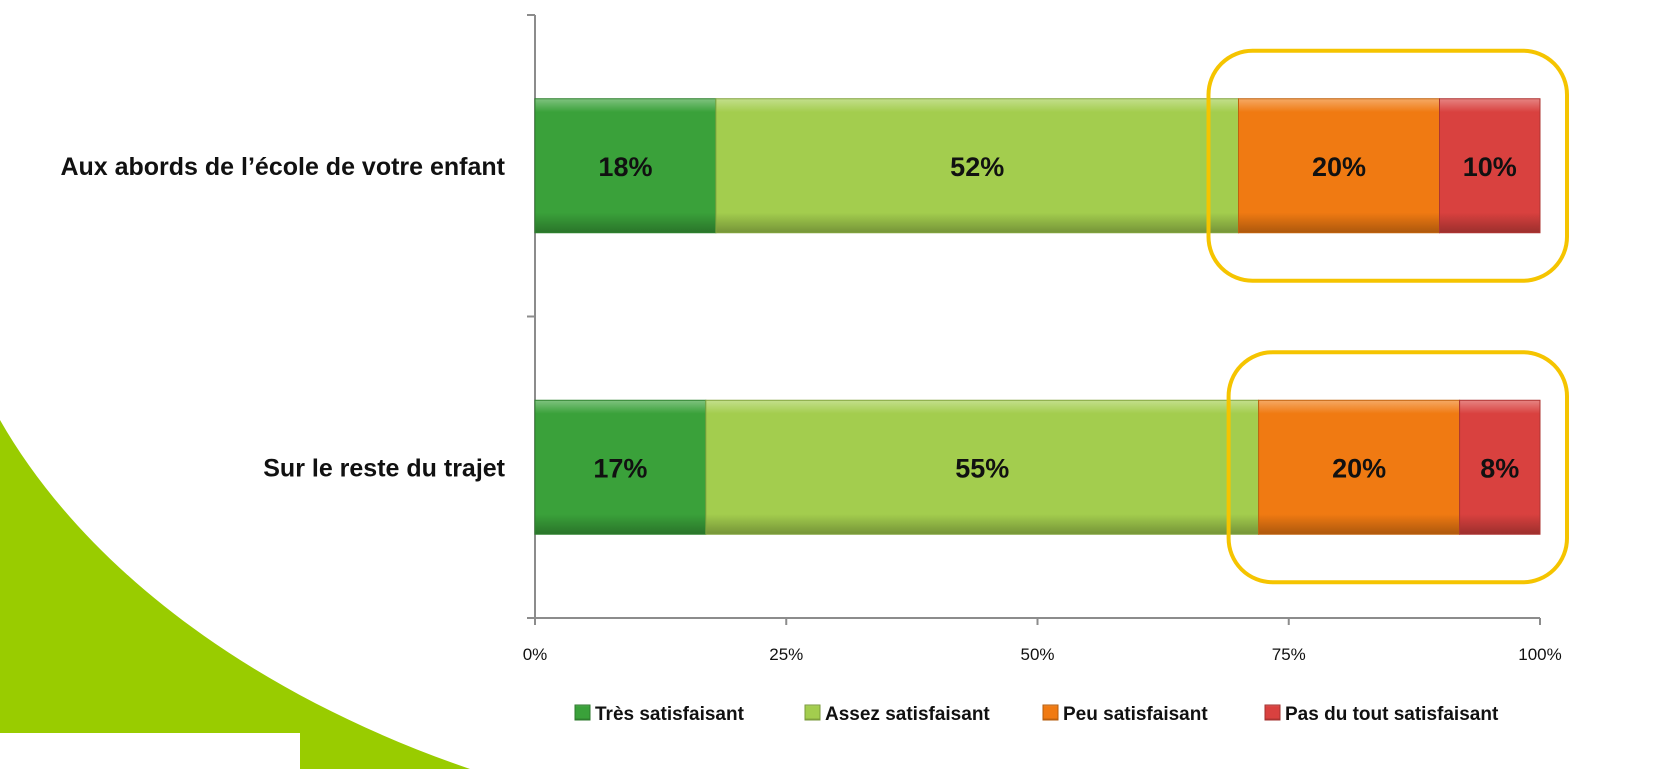 The height and width of the screenshot is (769, 1673). What do you see at coordinates (235, 594) in the screenshot?
I see `green-swoosh-shape` at bounding box center [235, 594].